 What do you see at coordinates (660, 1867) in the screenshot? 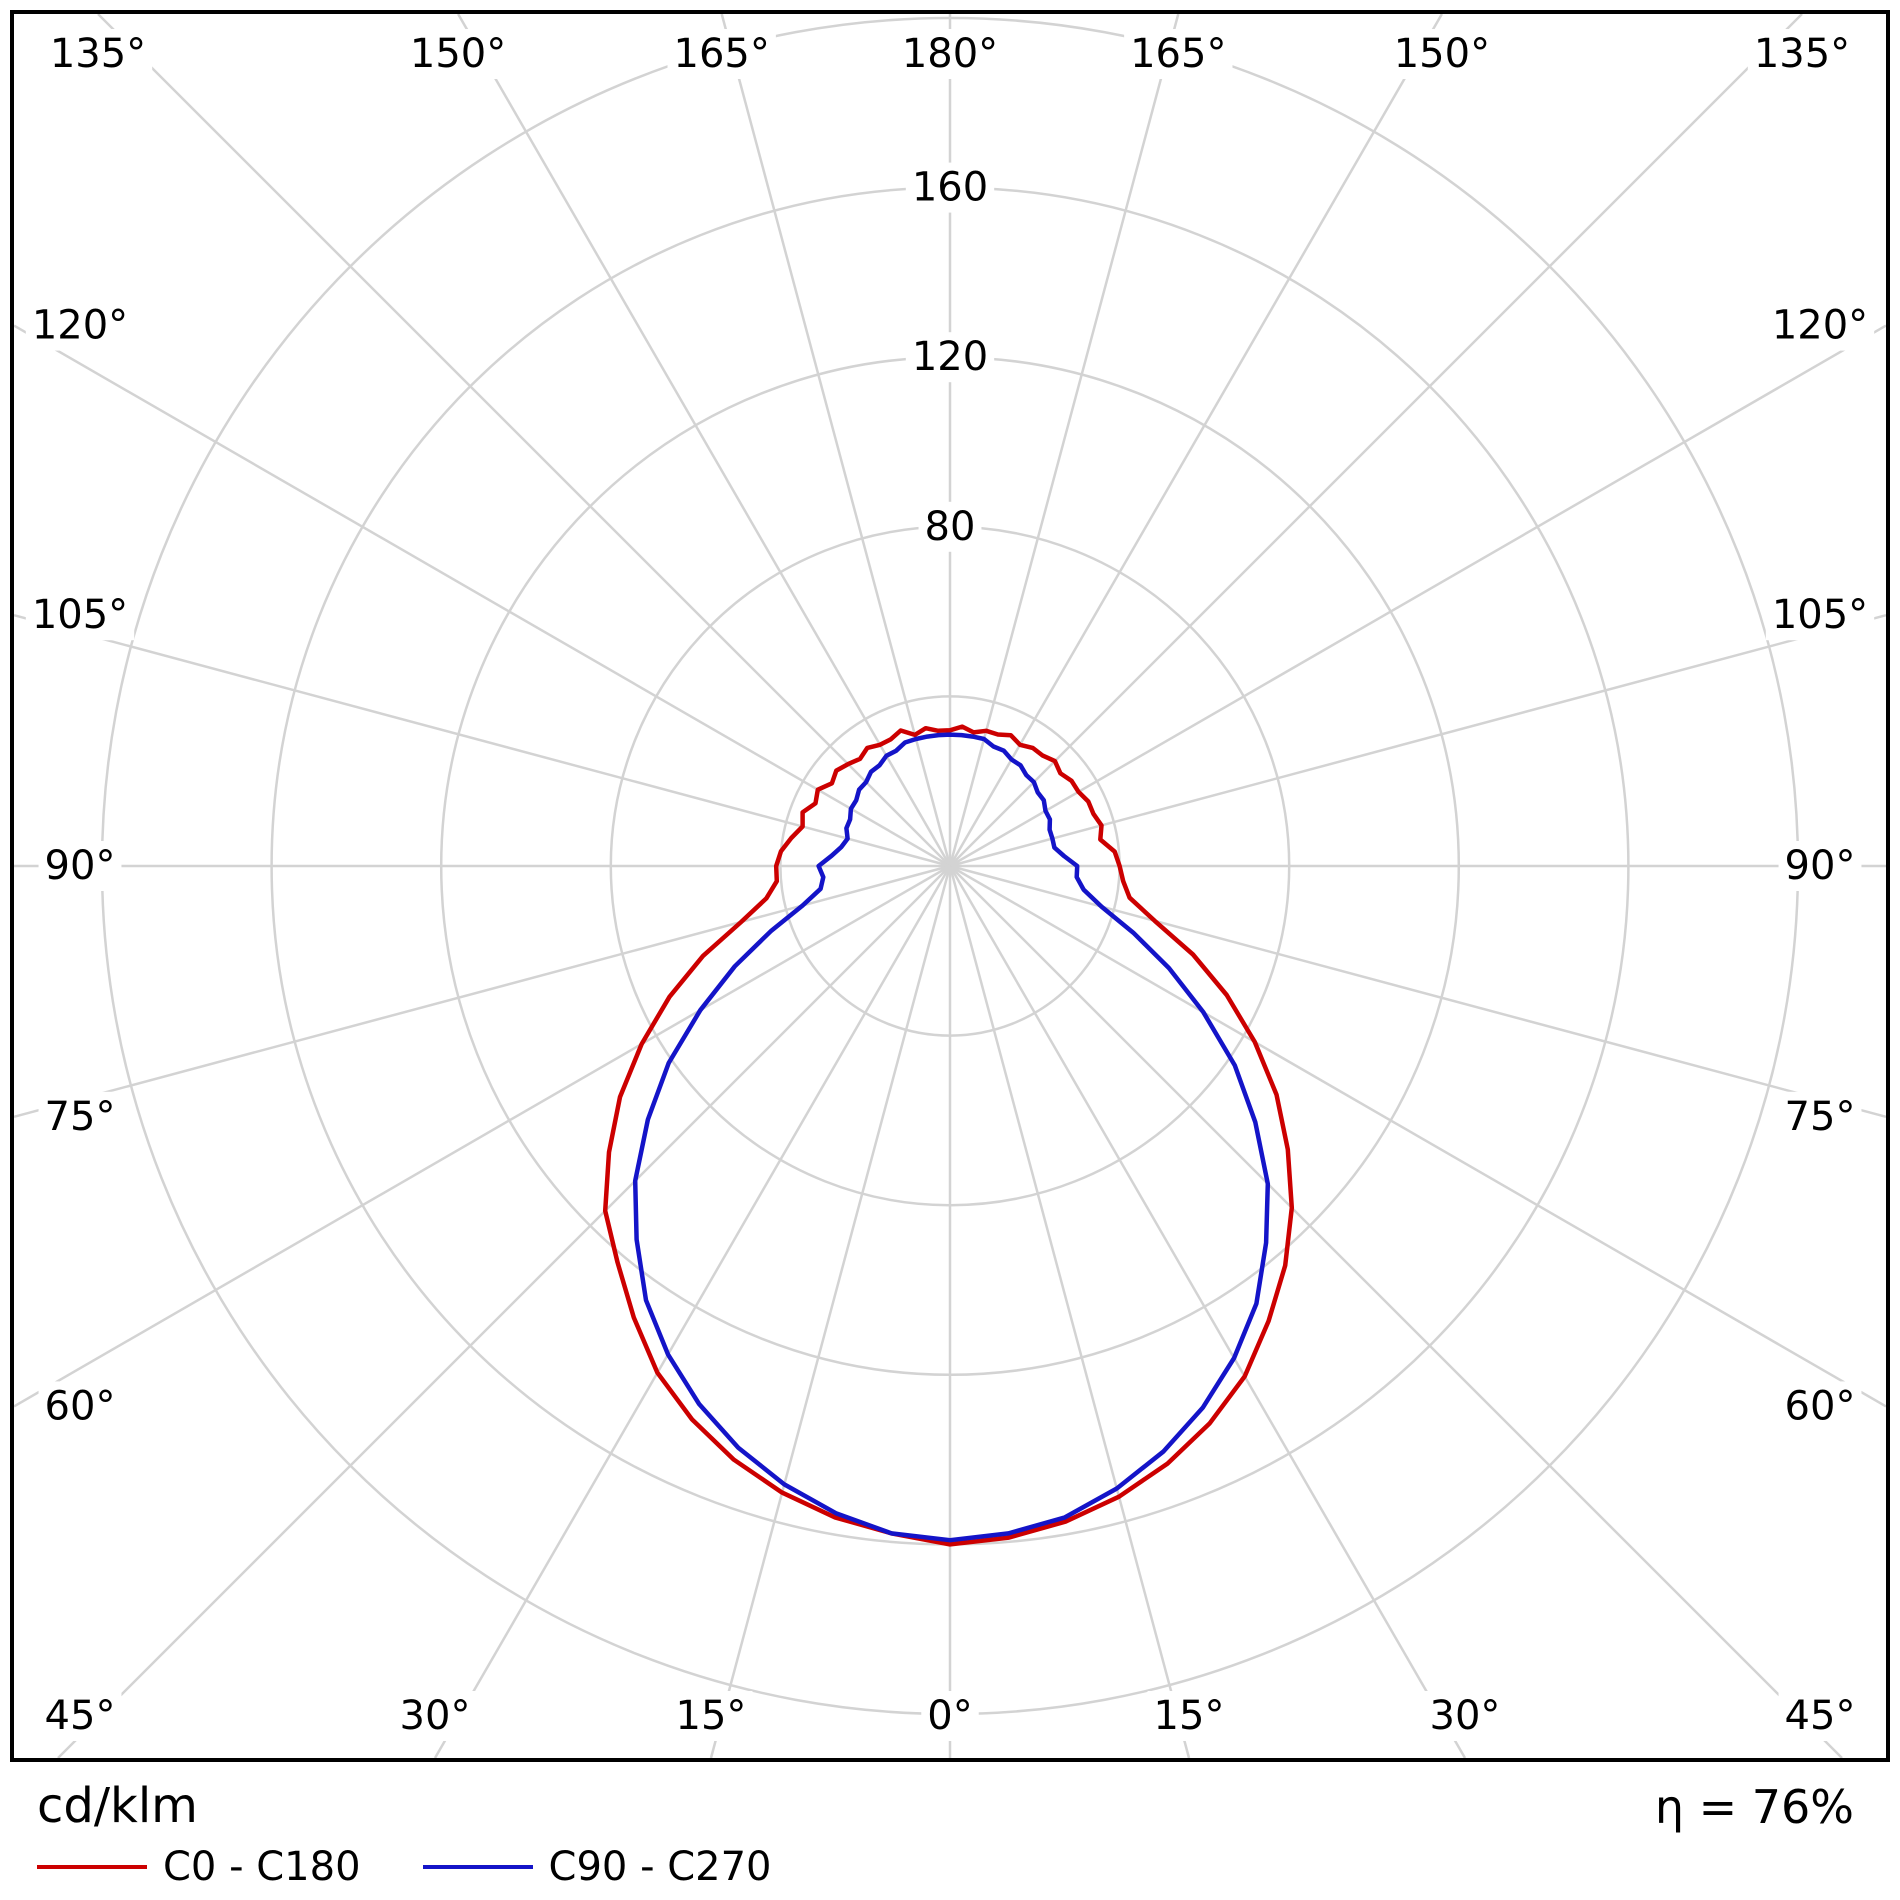
I see `legend-label-c90-c270: C90 - C270` at bounding box center [660, 1867].